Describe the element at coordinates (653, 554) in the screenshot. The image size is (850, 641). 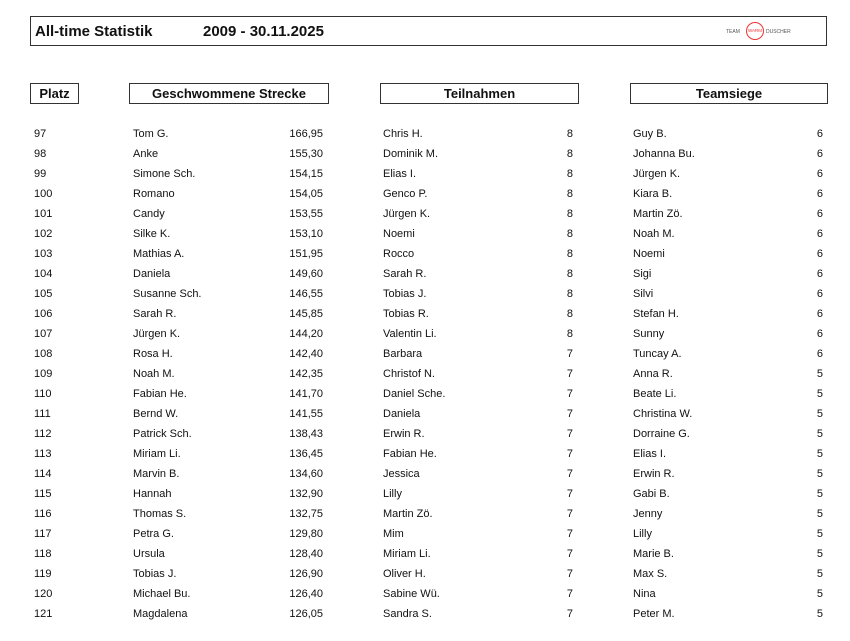
I see `teamwin-name-cell: Marie B.` at that location.